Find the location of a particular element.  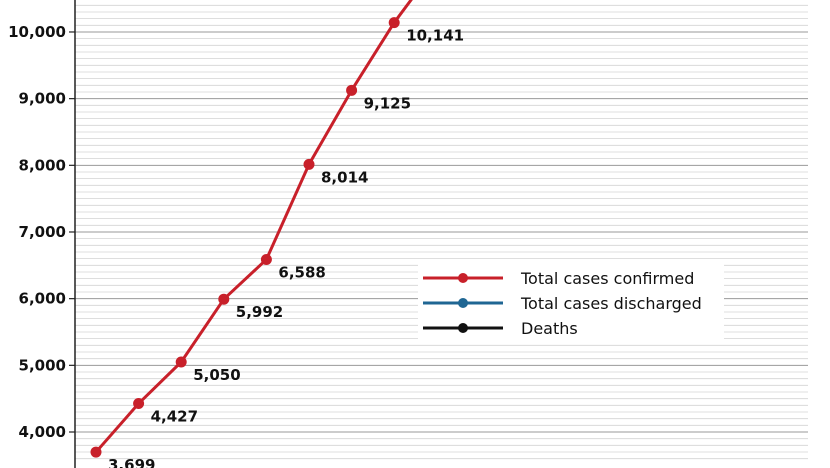

y-tick-label: 7,000 is located at coordinates (42, 232).